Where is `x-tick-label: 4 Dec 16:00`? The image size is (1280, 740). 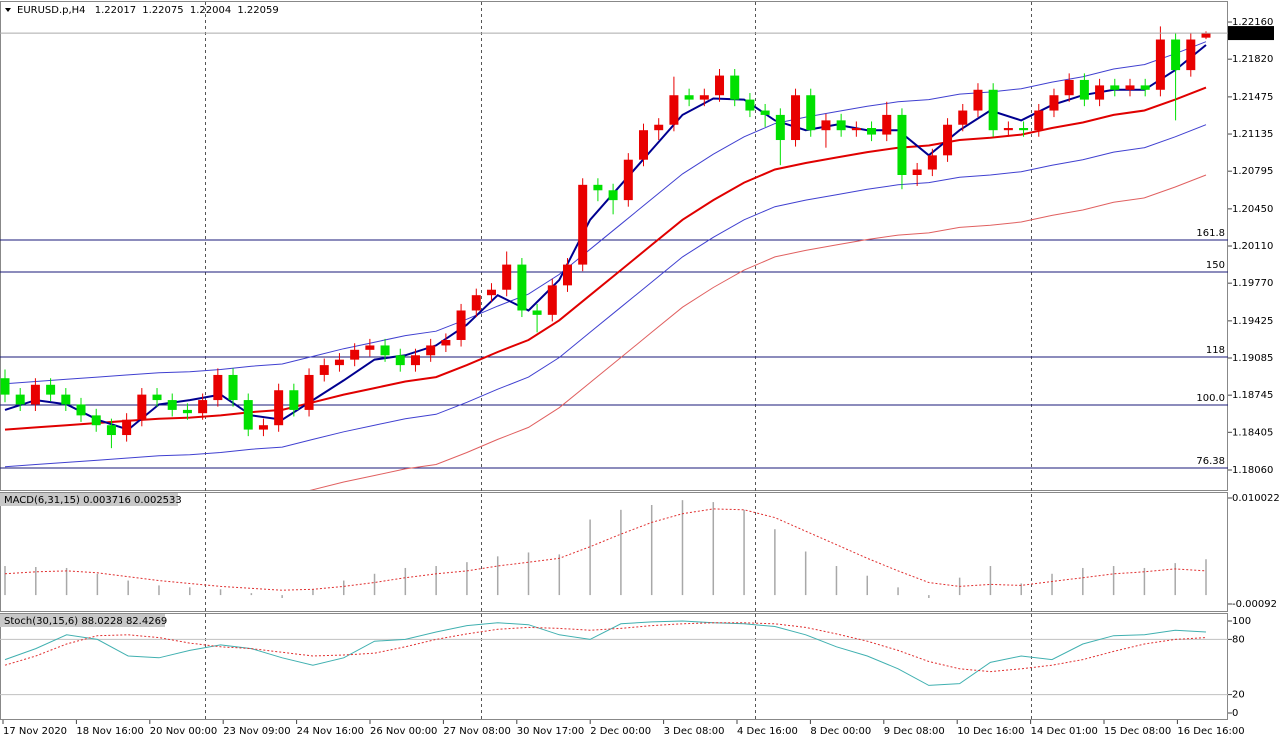
x-tick-label: 4 Dec 16:00 is located at coordinates (767, 731).